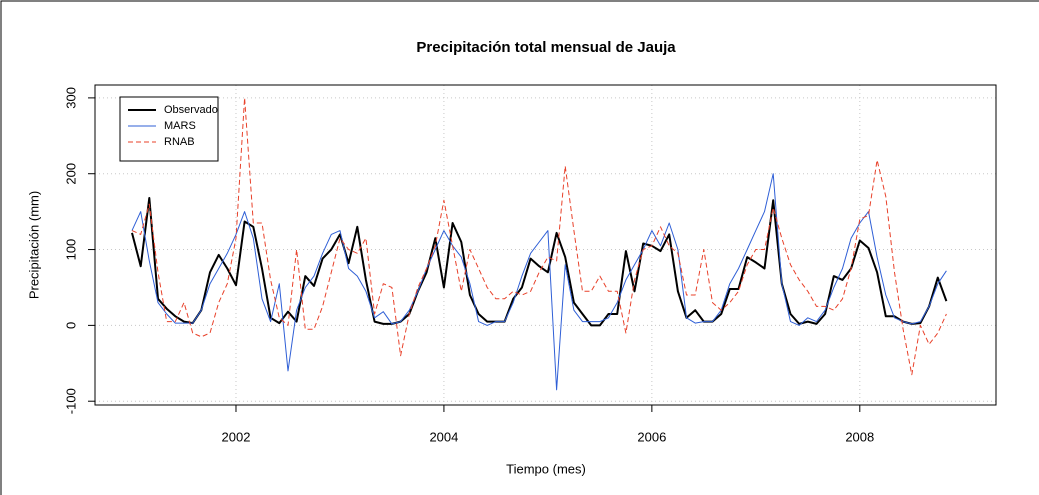 Image resolution: width=1039 pixels, height=495 pixels. Describe the element at coordinates (191, 110) in the screenshot. I see `legend-label: Observado` at that location.